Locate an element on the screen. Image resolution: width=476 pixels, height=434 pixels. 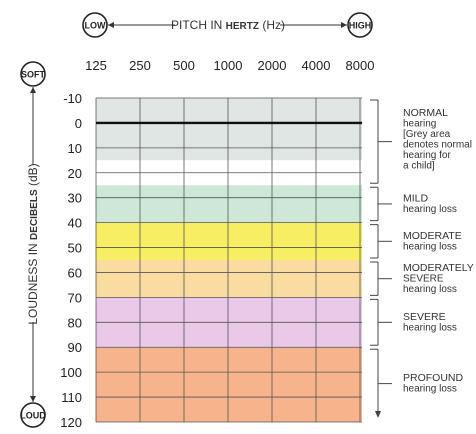
y-tick-60: 60 is located at coordinates (75, 272).